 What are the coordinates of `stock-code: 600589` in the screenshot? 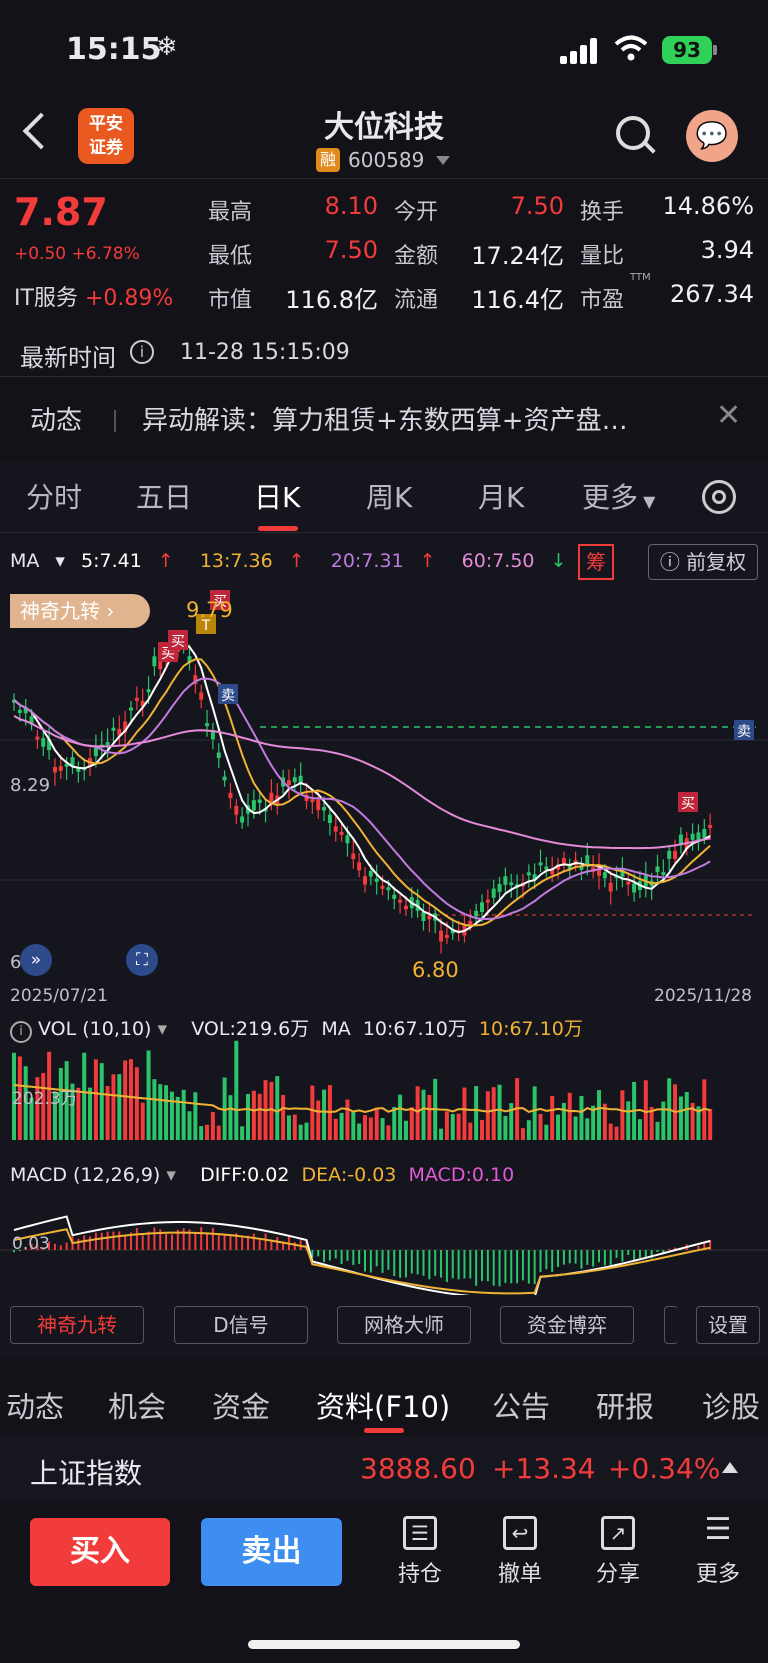 It's located at (386, 160).